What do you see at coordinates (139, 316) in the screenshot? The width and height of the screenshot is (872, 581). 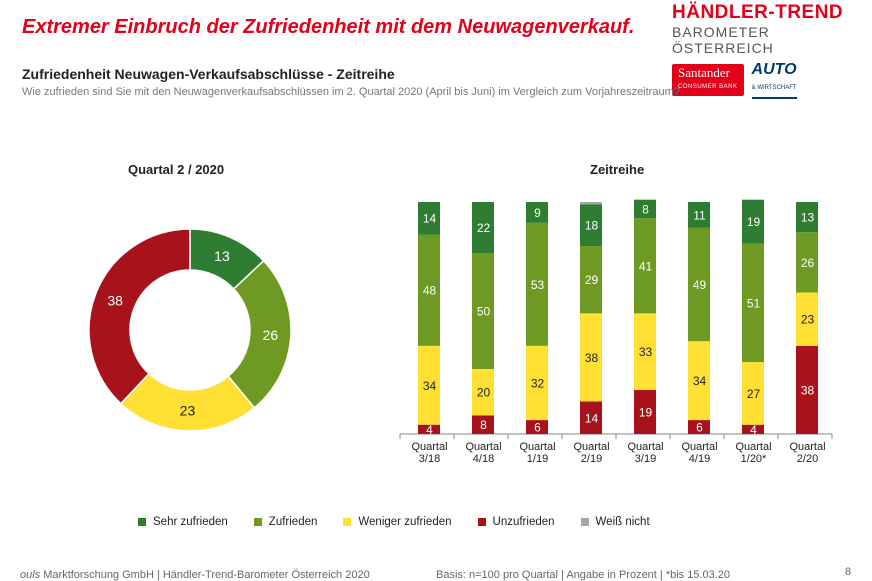 I see `donut-slice-unzufrieden` at bounding box center [139, 316].